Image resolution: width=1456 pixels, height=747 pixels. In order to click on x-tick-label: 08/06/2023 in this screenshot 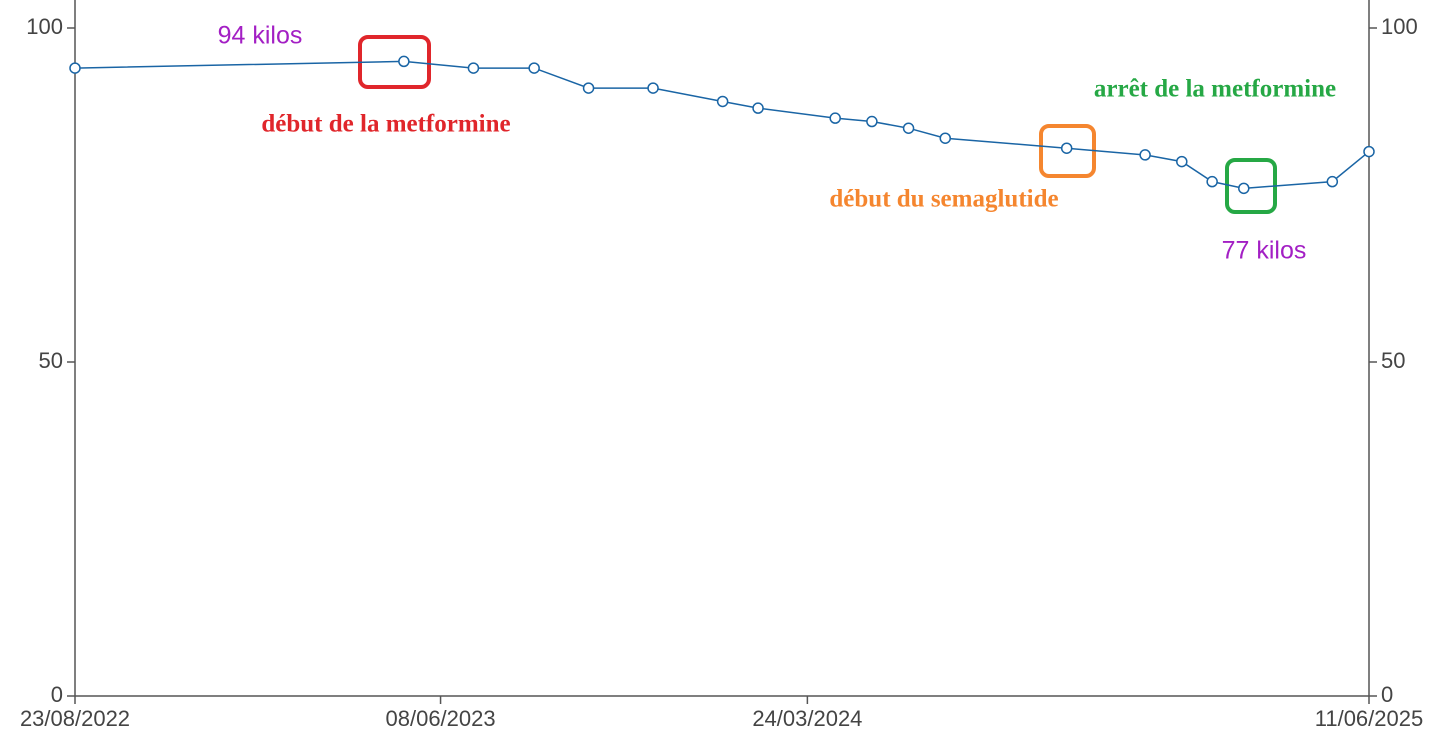, I will do `click(441, 718)`.